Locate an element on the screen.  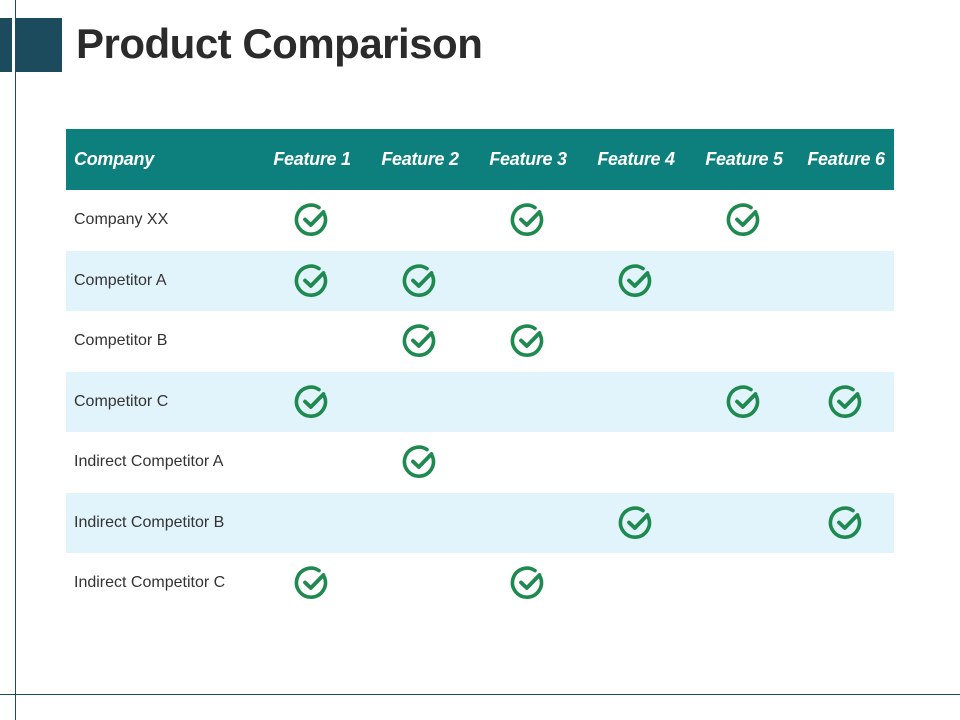
company-name-cell: Indirect Competitor B is located at coordinates (162, 522).